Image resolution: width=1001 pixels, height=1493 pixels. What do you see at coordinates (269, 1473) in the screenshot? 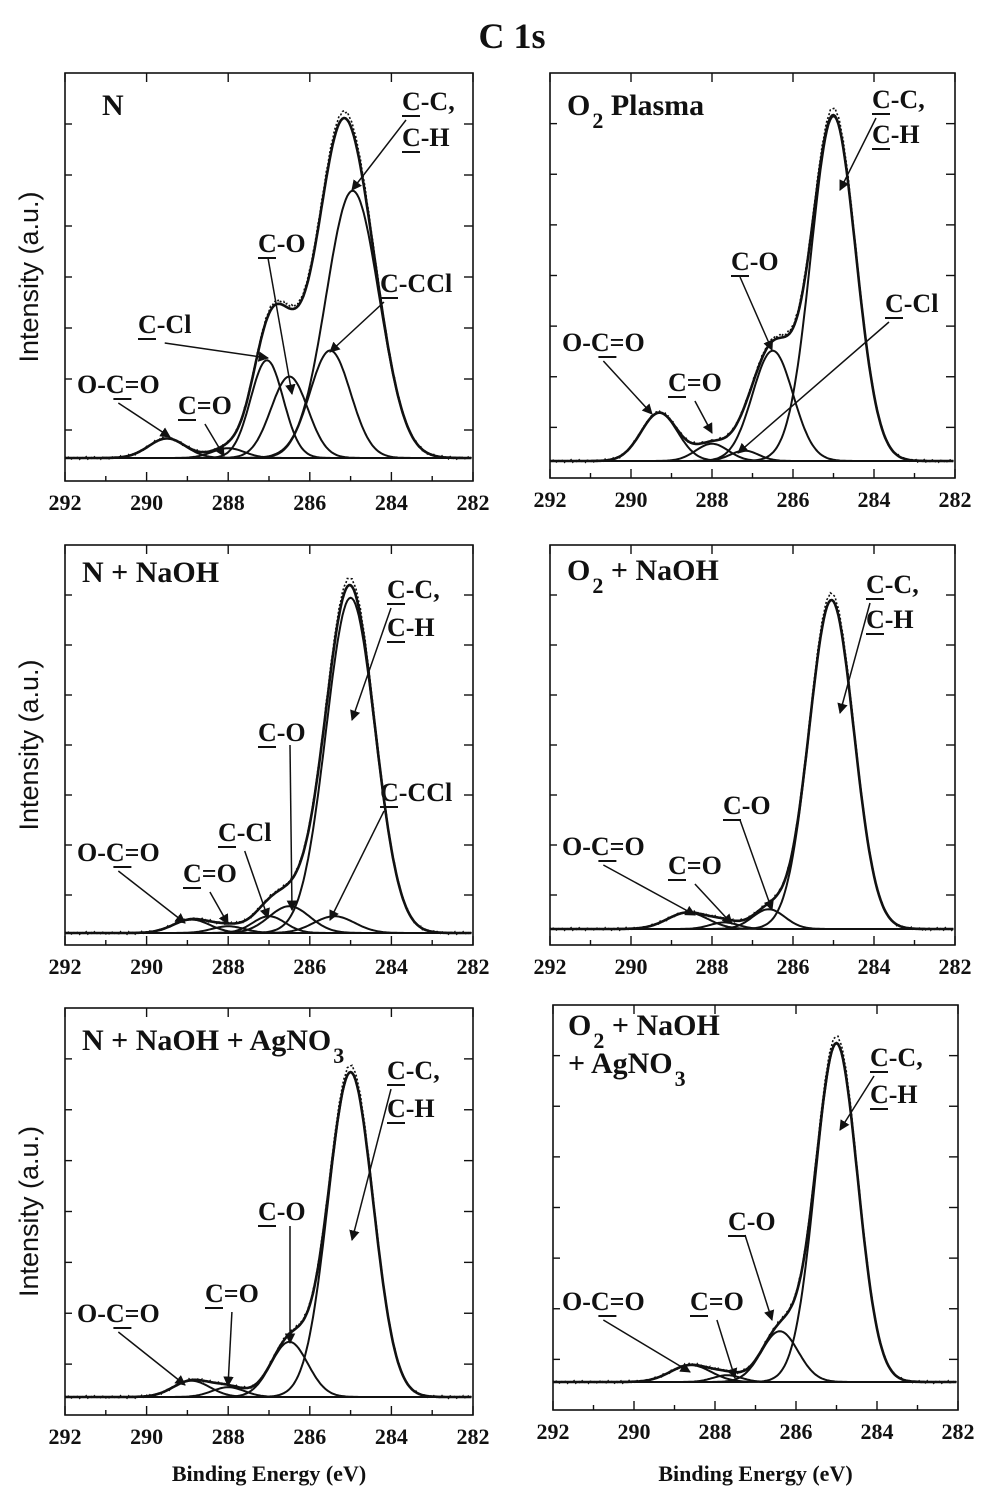
I see `x-axis-label: Binding Energy (eV)` at bounding box center [269, 1473].